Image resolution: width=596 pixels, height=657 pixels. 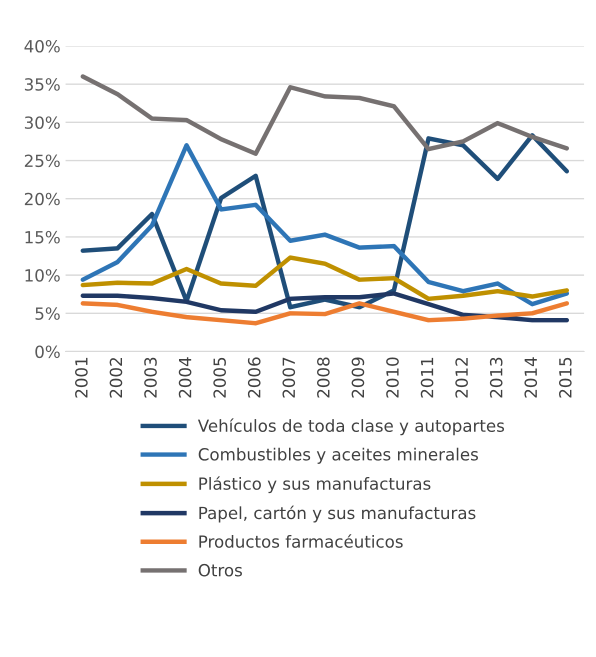 What do you see at coordinates (531, 377) in the screenshot?
I see `x-tick-label: 2014` at bounding box center [531, 377].